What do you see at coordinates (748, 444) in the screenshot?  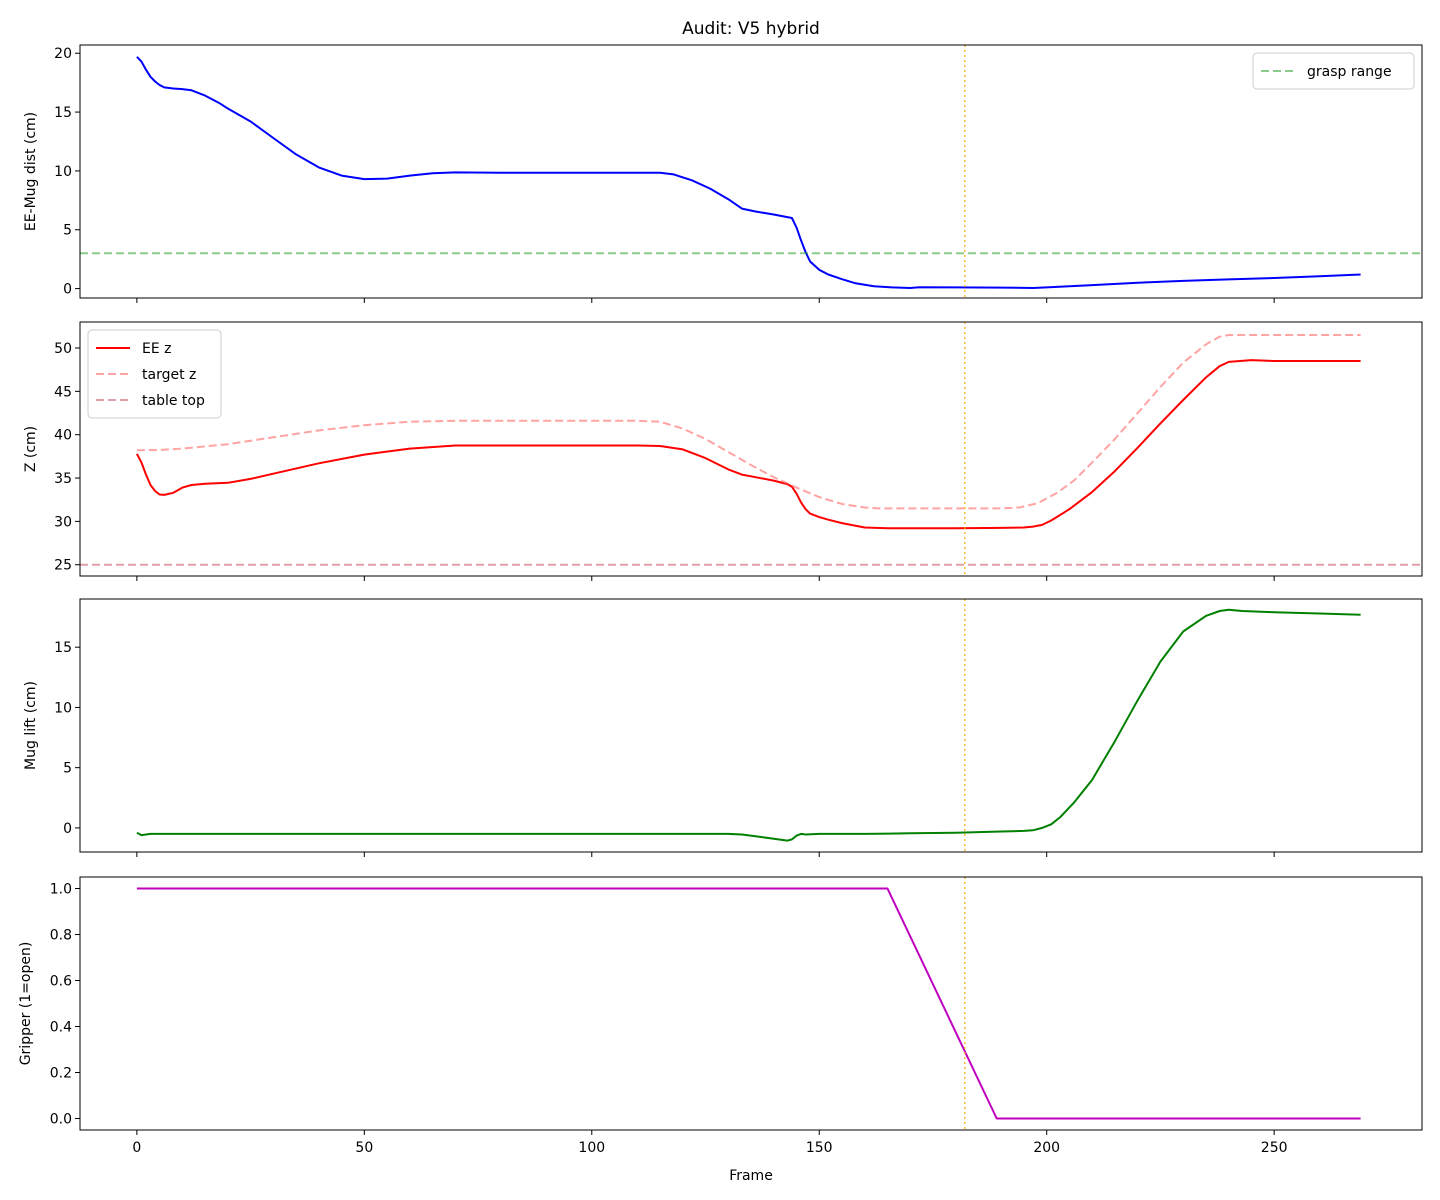 I see `series-ee-z` at bounding box center [748, 444].